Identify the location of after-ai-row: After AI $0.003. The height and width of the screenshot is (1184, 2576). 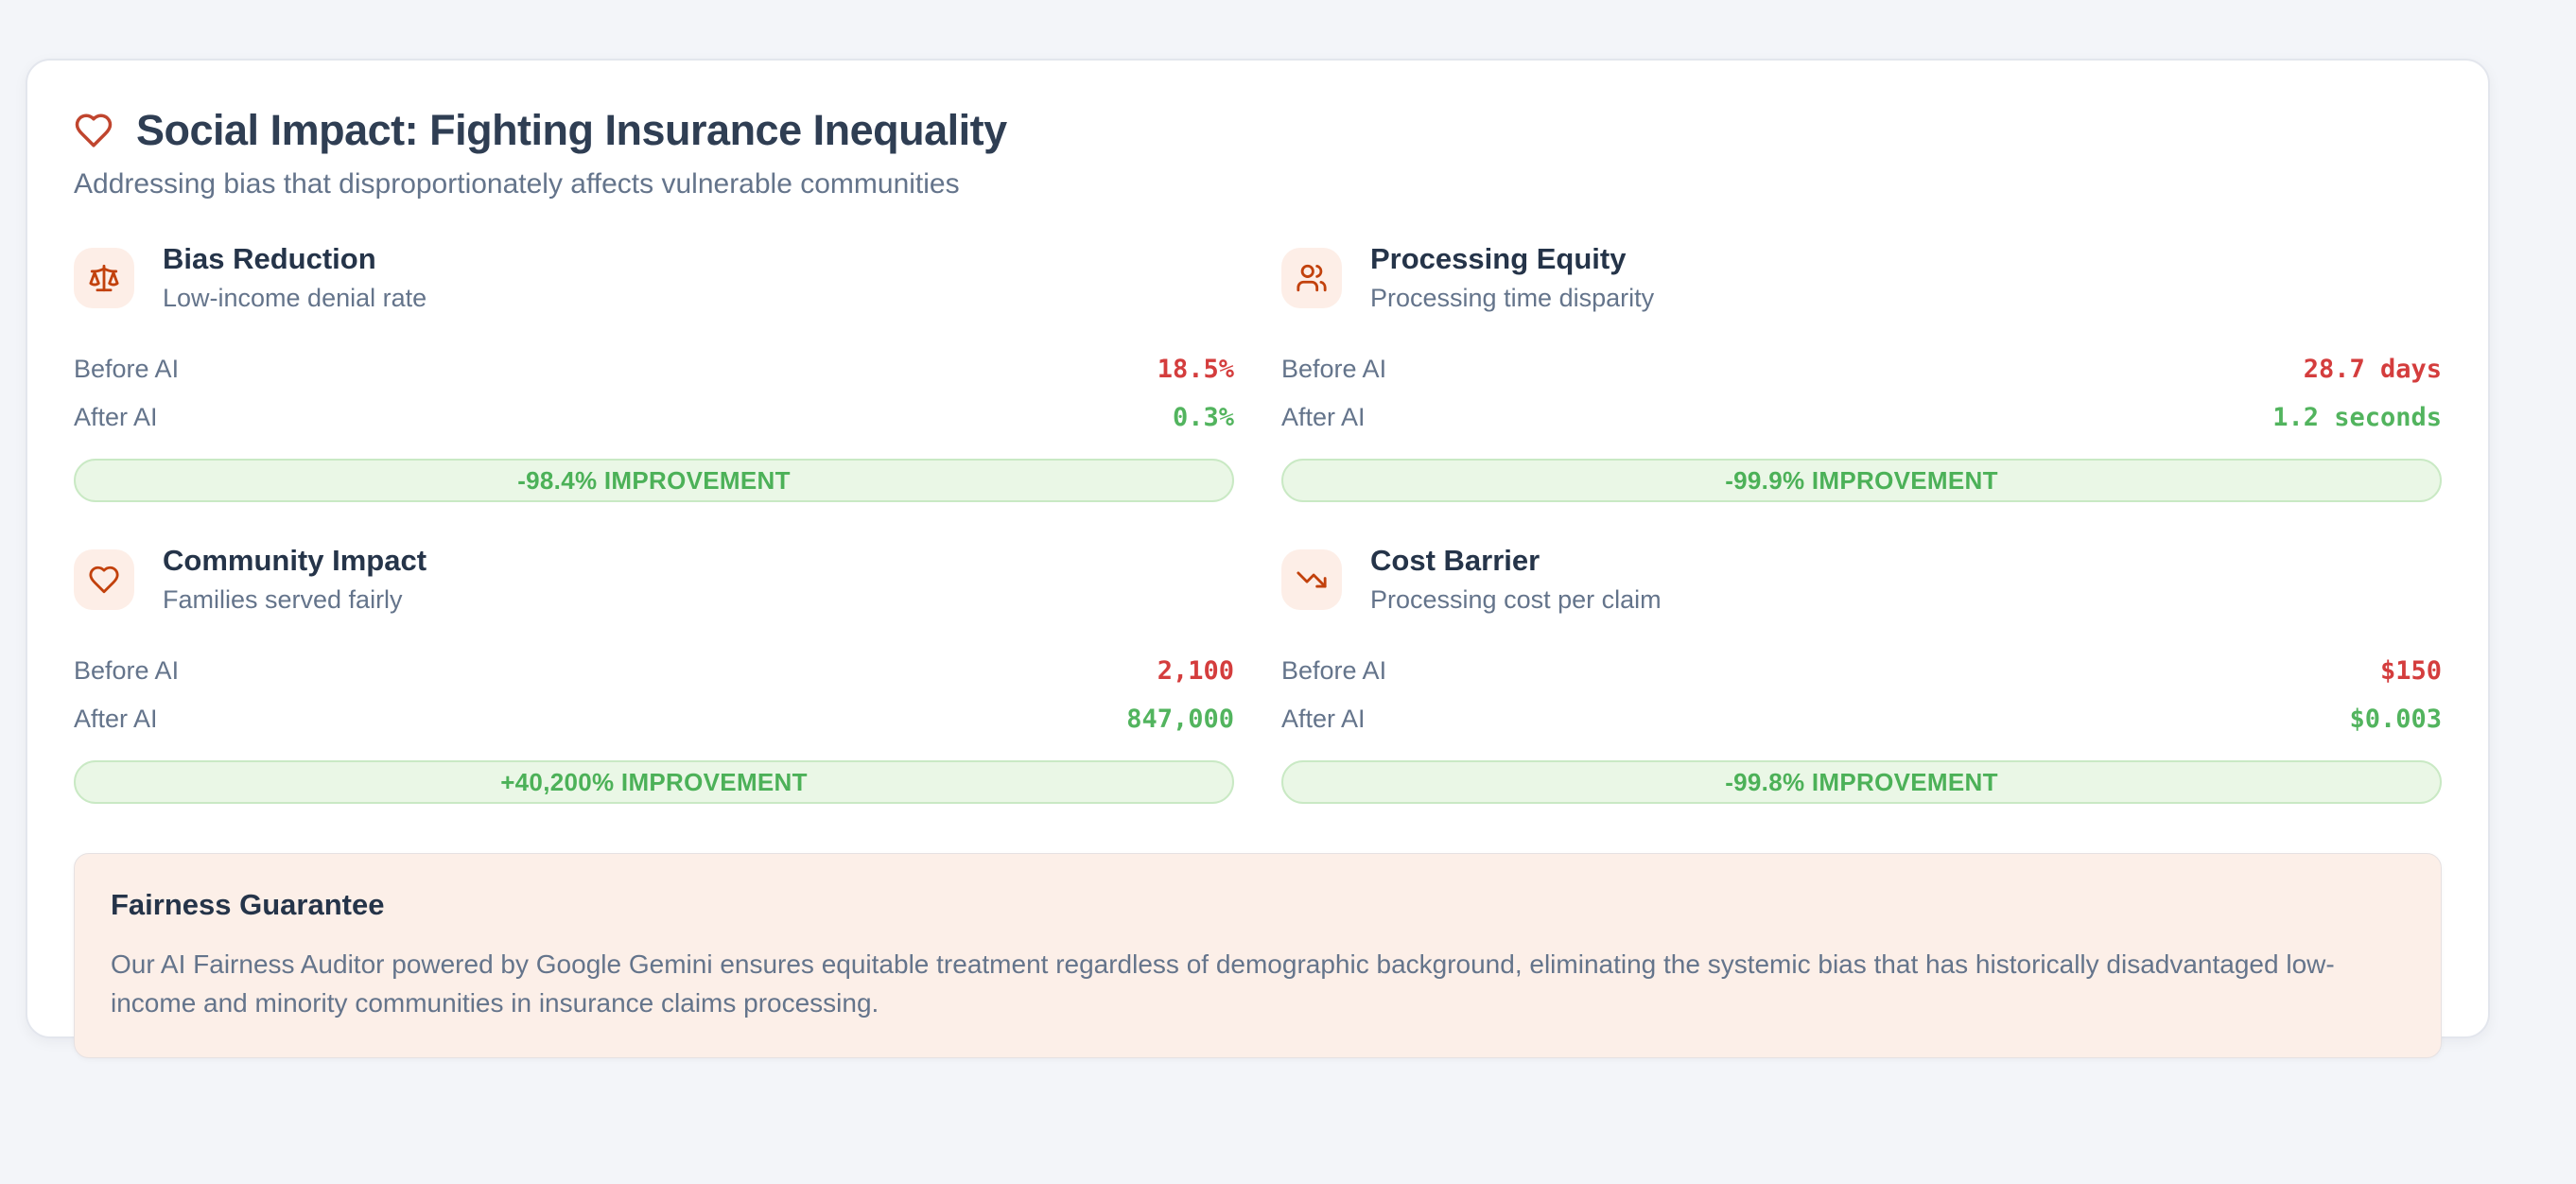
(1861, 719).